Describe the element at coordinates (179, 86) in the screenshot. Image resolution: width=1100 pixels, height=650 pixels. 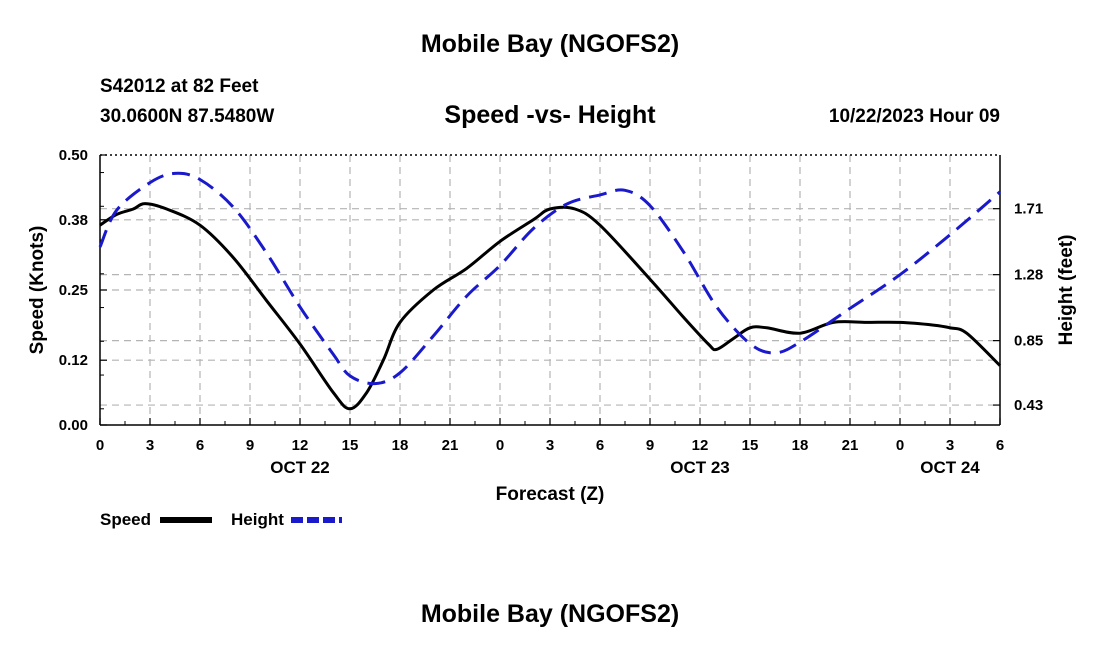
I see `station-label: S42012 at 82 Feet` at that location.